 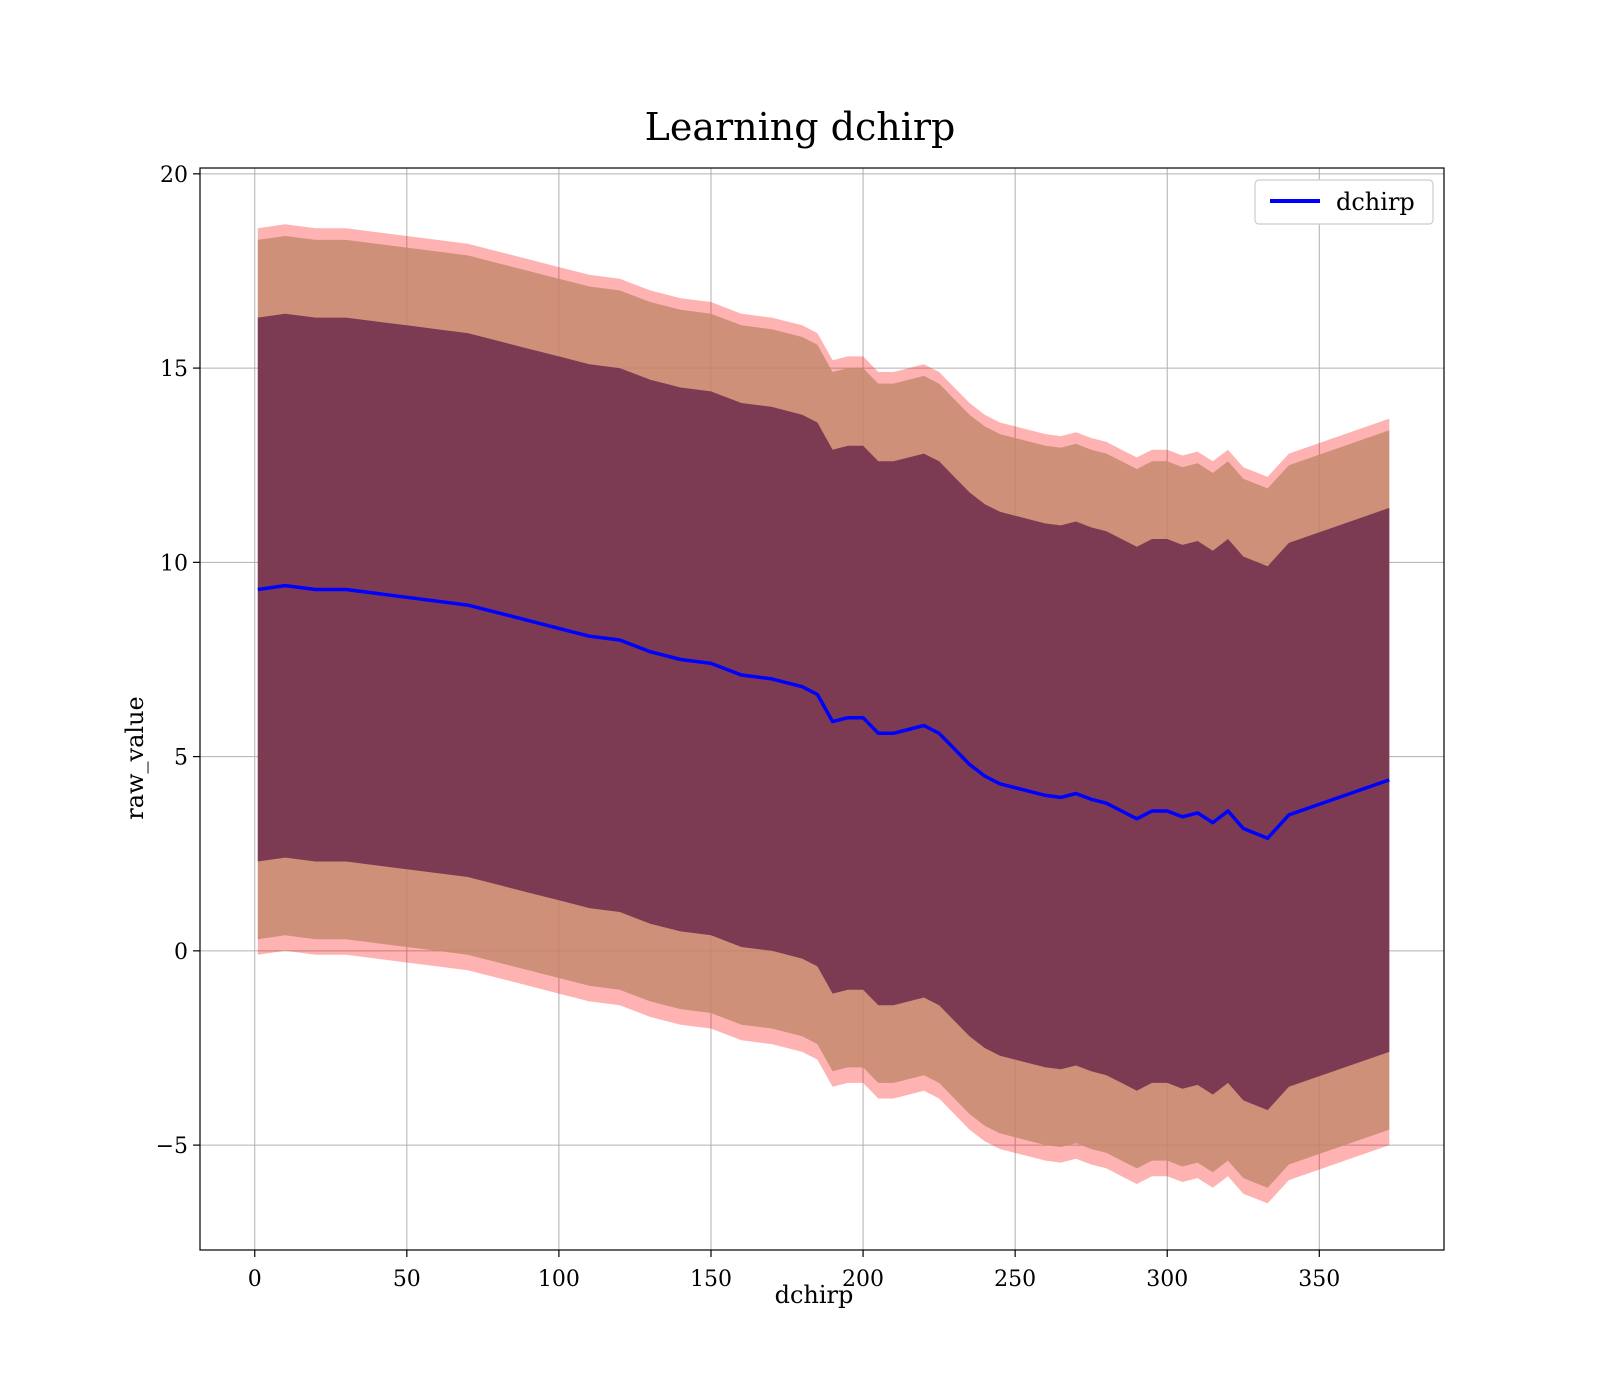 I want to click on series-line-dchirp, so click(x=823, y=711).